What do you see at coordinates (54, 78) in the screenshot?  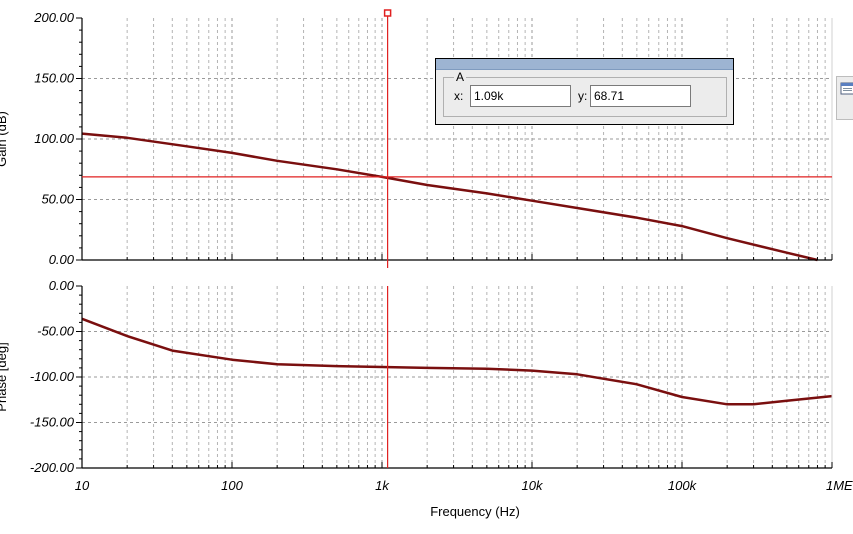 I see `y-tick-label: 150.00` at bounding box center [54, 78].